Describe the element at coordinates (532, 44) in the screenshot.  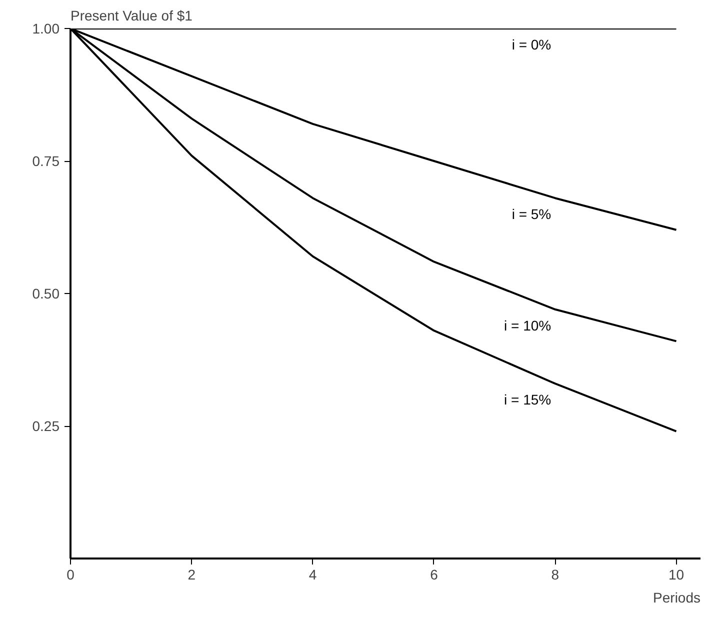
I see `series-label: i = 0%` at that location.